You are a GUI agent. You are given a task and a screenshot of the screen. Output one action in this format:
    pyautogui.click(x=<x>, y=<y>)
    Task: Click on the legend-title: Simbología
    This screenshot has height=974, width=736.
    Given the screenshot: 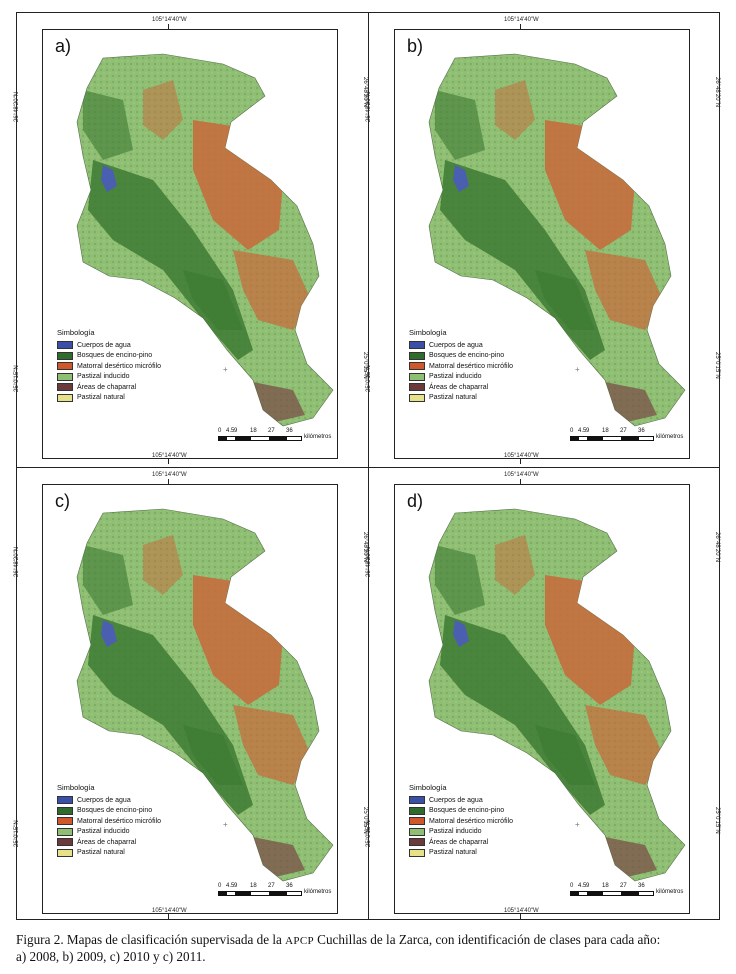 What is the action you would take?
    pyautogui.click(x=76, y=787)
    